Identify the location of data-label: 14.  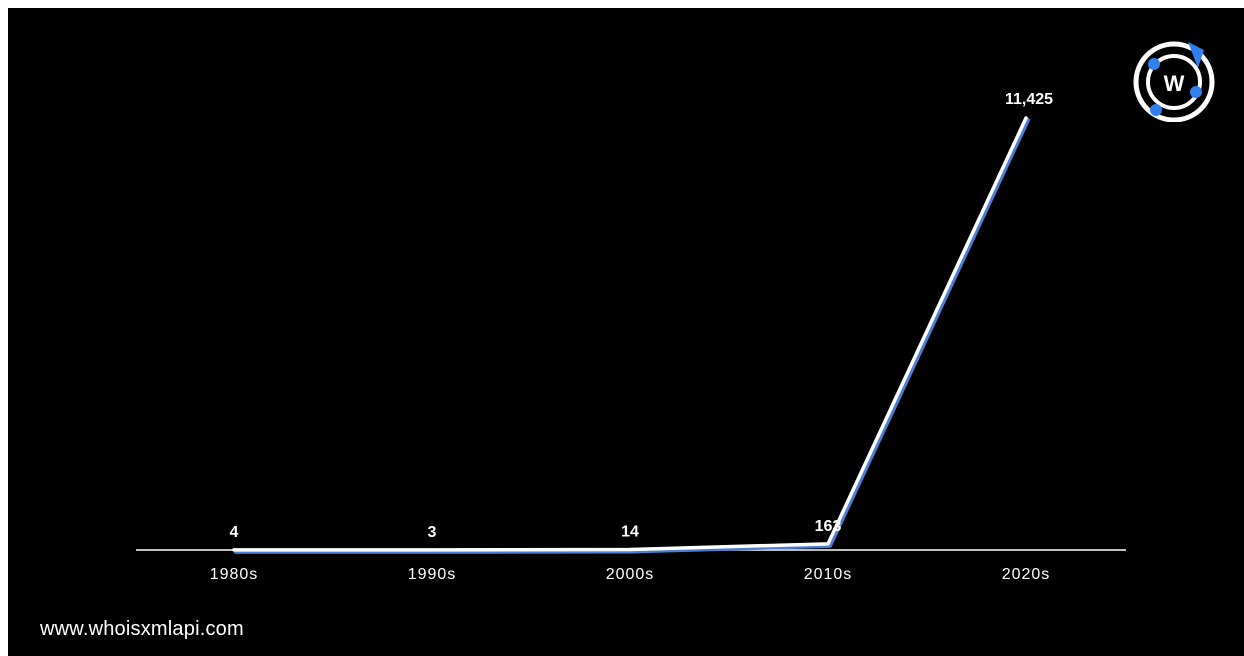
(630, 531).